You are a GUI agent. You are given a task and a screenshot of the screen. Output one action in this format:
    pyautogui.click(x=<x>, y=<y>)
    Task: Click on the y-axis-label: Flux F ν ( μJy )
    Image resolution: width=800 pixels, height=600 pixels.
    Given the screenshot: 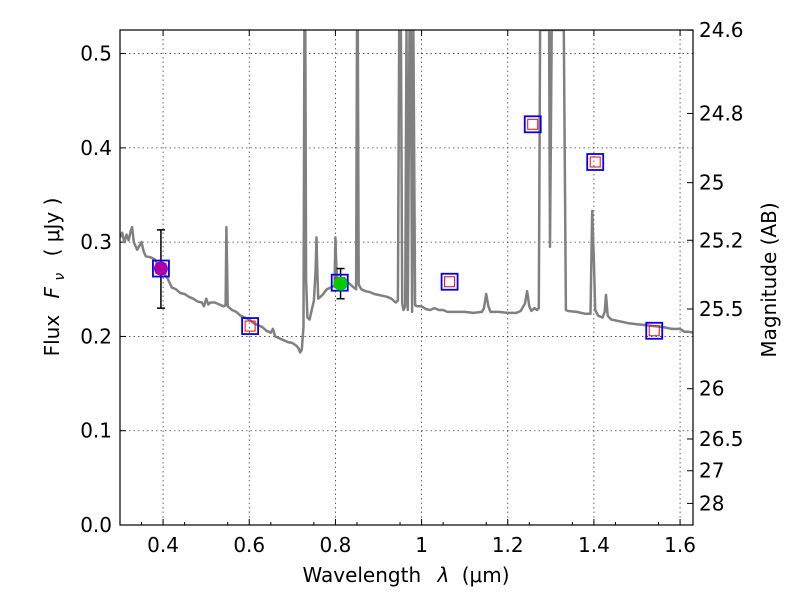 What is the action you would take?
    pyautogui.click(x=54, y=277)
    